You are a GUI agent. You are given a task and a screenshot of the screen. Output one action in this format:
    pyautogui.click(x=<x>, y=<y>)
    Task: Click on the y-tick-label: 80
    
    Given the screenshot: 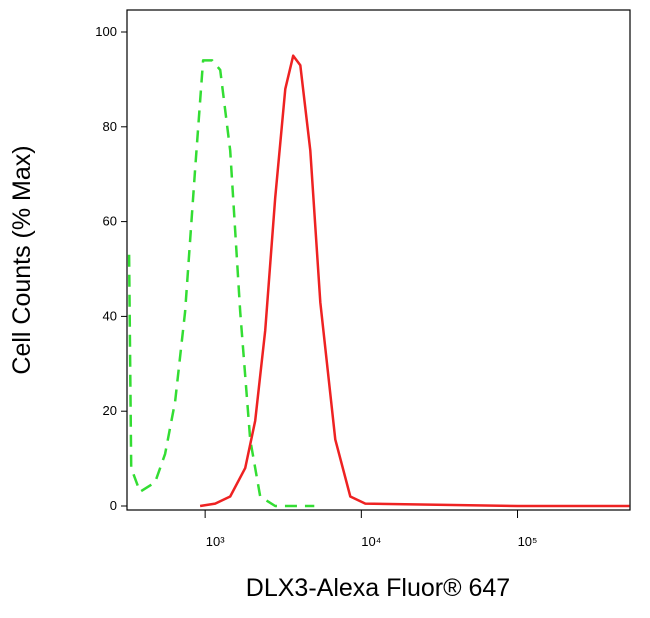 What is the action you would take?
    pyautogui.click(x=110, y=126)
    